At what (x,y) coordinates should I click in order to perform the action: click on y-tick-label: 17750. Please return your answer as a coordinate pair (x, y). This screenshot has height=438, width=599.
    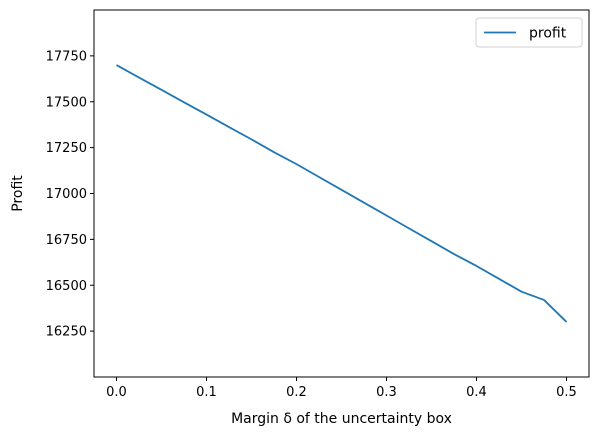
    Looking at the image, I should click on (66, 56).